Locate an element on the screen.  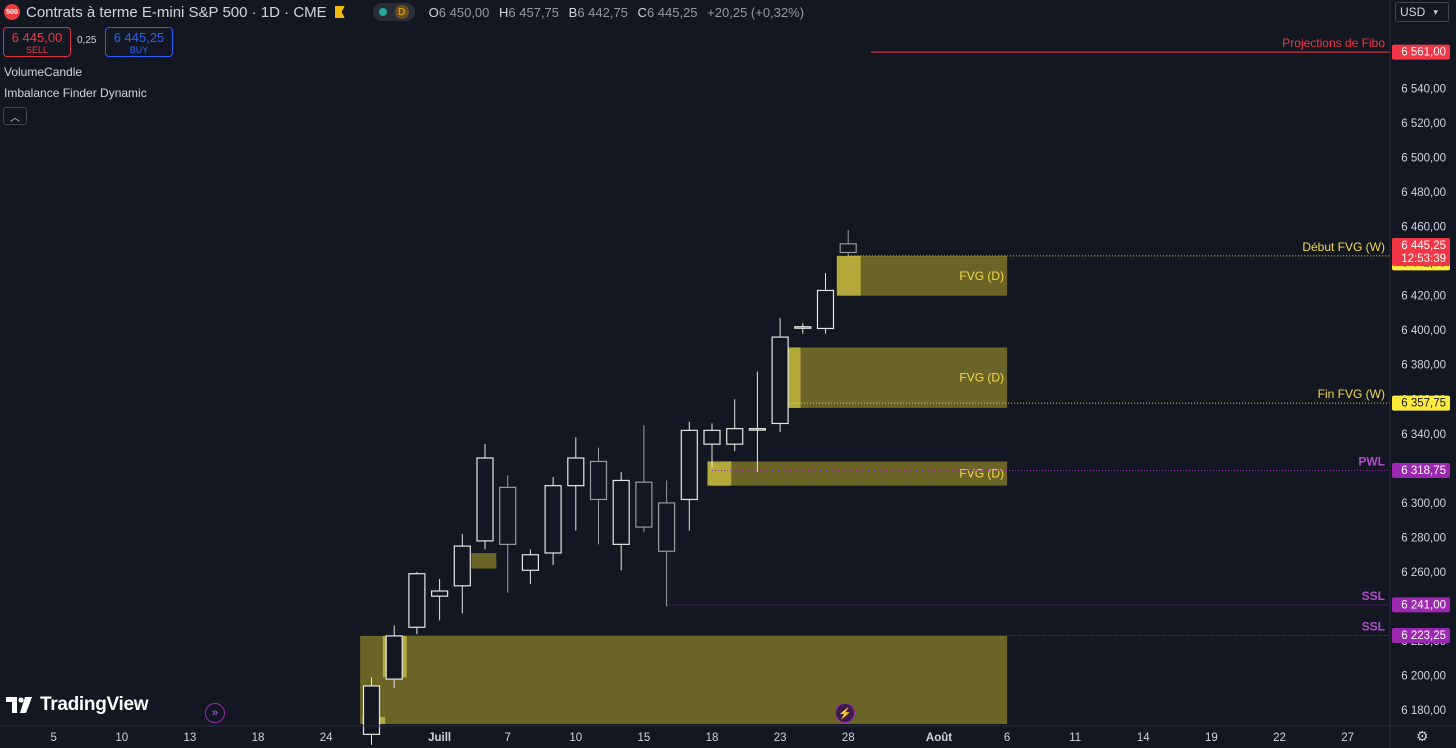
low-value: 6 442,75 is located at coordinates (602, 12).